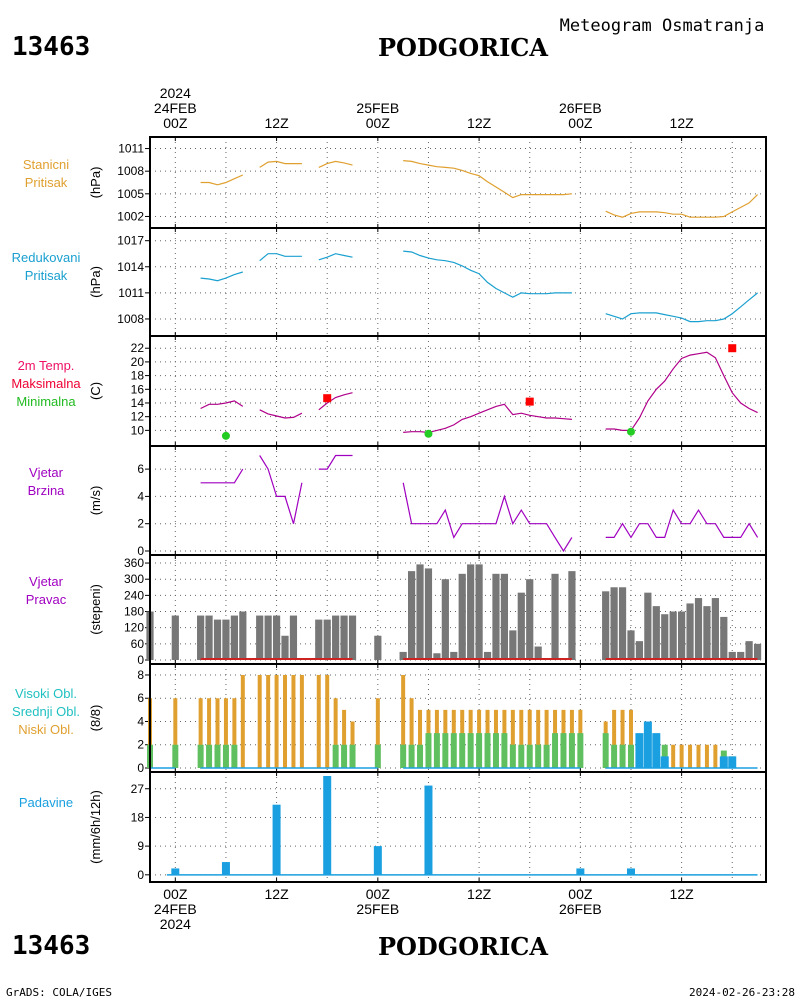 This screenshot has width=800, height=1000. What do you see at coordinates (46, 182) in the screenshot?
I see `panel-label: Pritisak` at bounding box center [46, 182].